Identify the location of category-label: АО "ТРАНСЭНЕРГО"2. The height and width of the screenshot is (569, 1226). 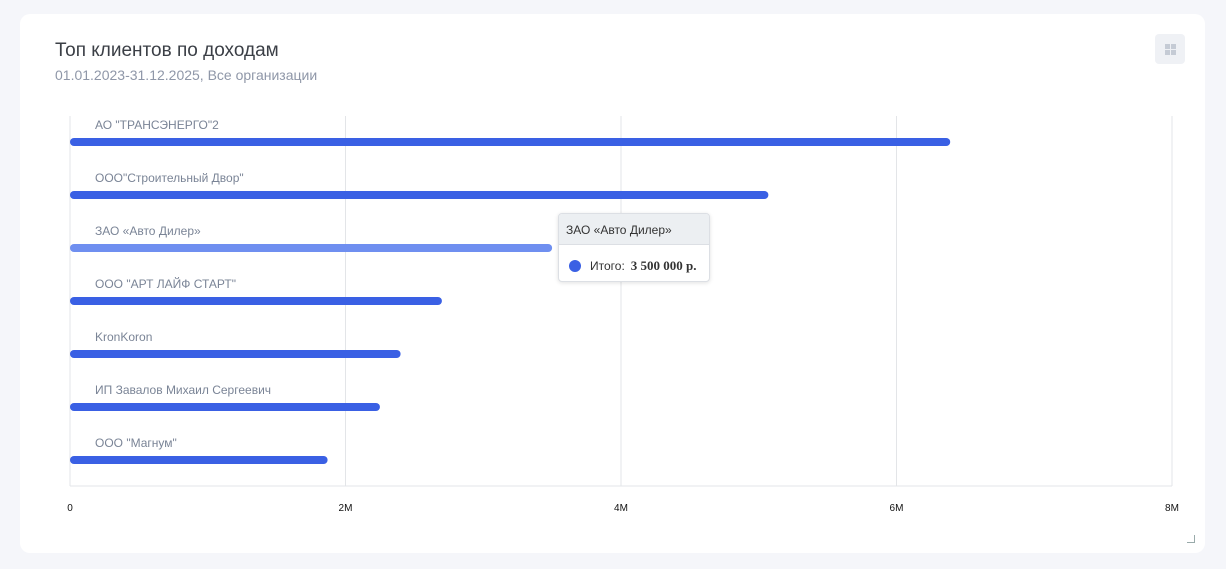
(157, 125).